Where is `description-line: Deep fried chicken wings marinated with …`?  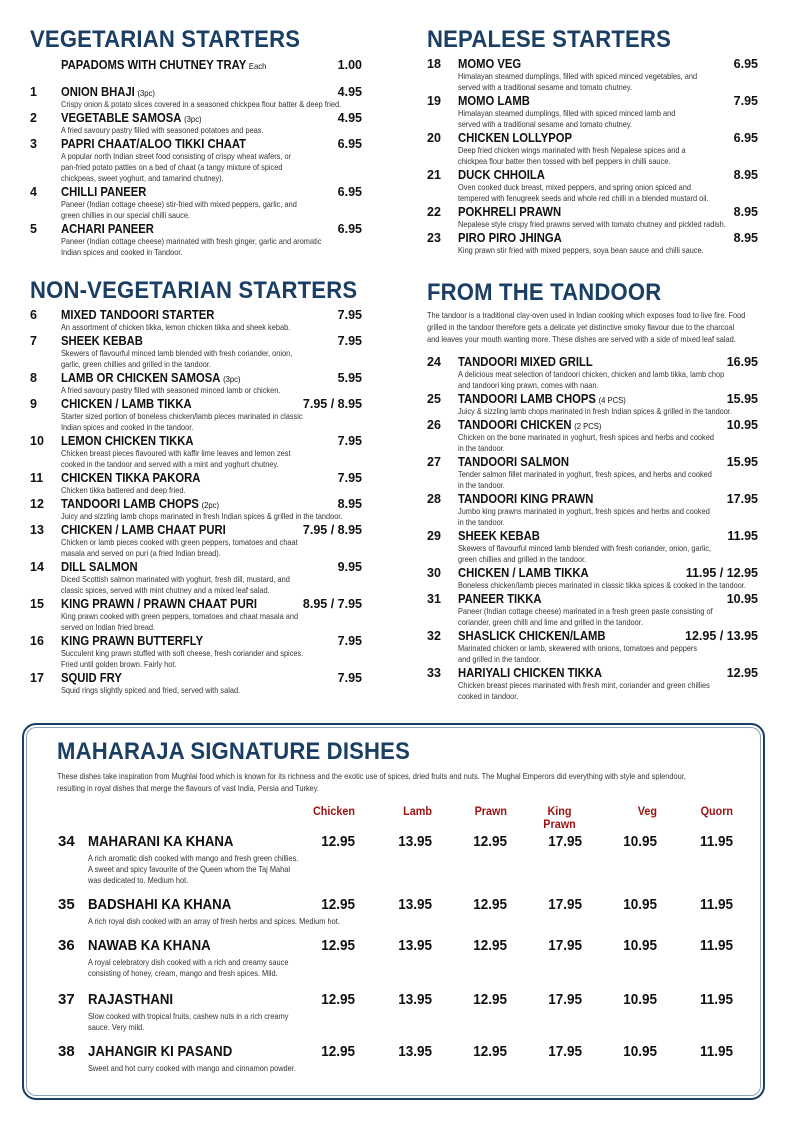 description-line: Deep fried chicken wings marinated with … is located at coordinates (572, 150).